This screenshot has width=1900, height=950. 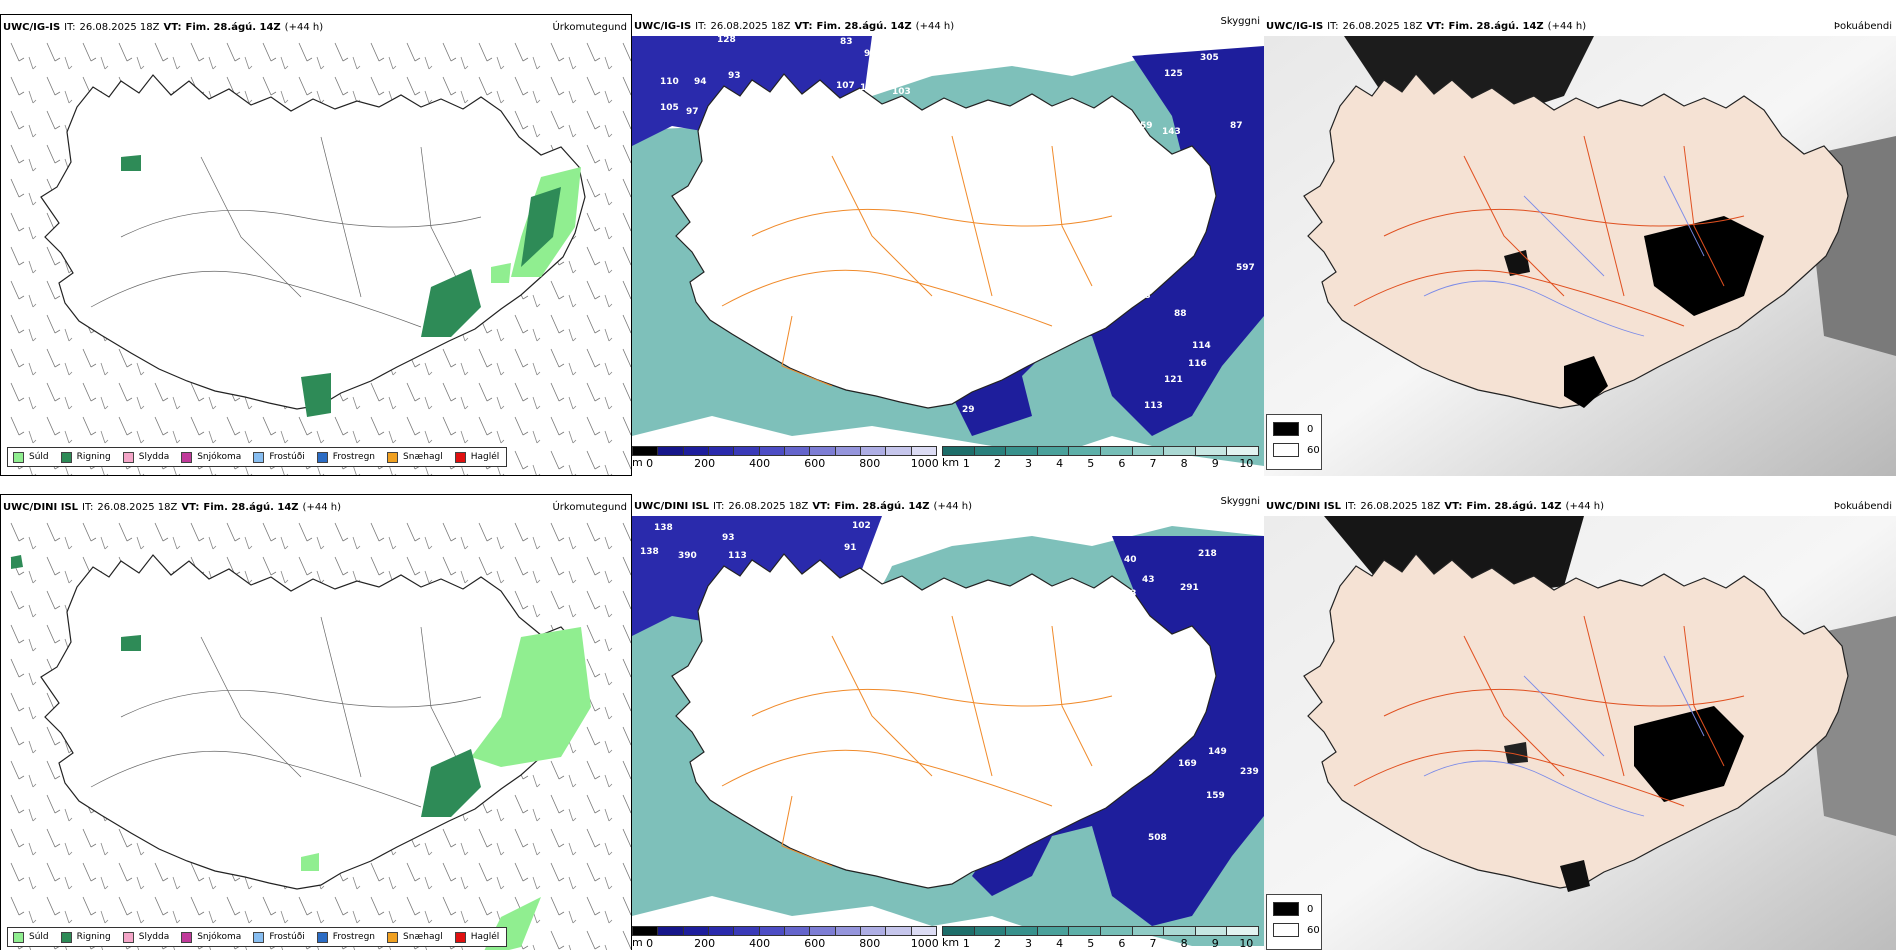 What do you see at coordinates (700, 82) in the screenshot?
I see `svg-text: 94` at bounding box center [700, 82].